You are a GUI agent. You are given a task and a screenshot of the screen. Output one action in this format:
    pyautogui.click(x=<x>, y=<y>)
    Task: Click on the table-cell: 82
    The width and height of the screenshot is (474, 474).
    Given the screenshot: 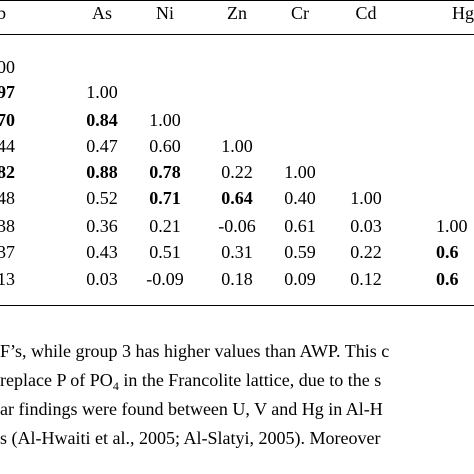 What is the action you would take?
    pyautogui.click(x=7, y=172)
    